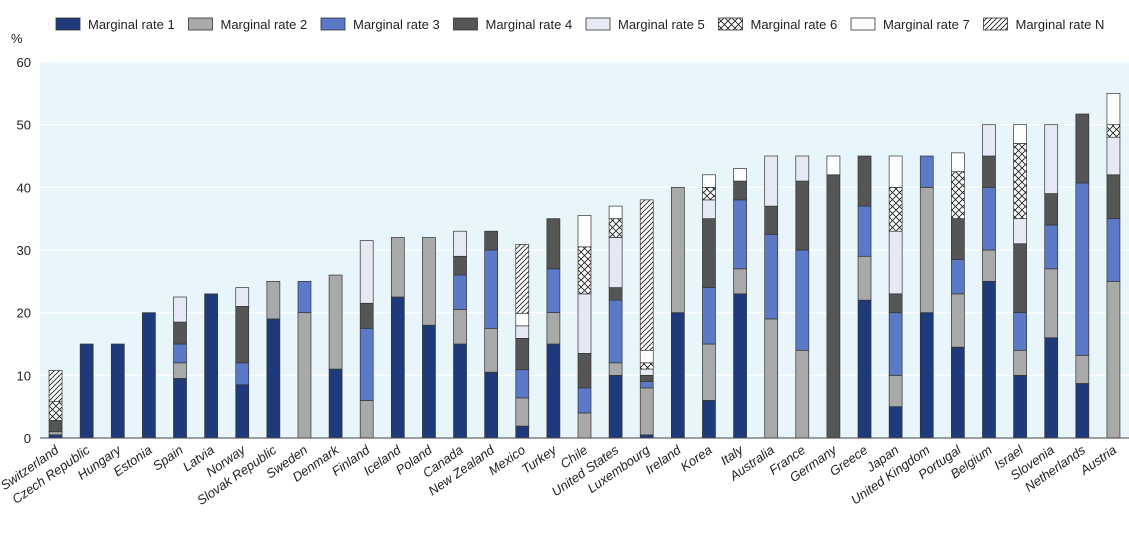 The image size is (1129, 541). Describe the element at coordinates (794, 24) in the screenshot. I see `legend-label: Marginal rate 6` at that location.